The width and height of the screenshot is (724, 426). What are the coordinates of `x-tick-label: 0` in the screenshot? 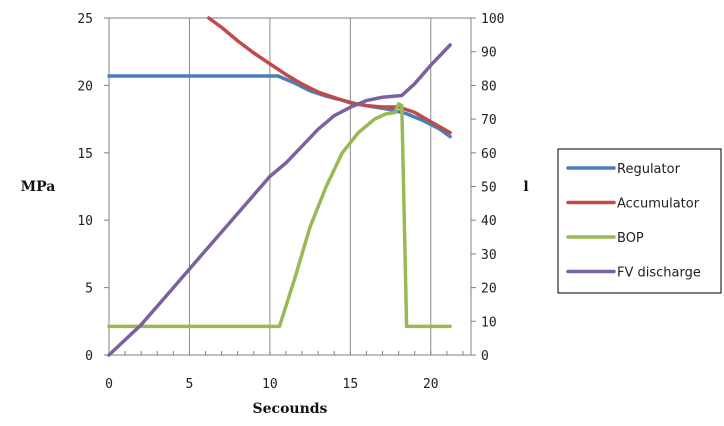 It's located at (109, 384).